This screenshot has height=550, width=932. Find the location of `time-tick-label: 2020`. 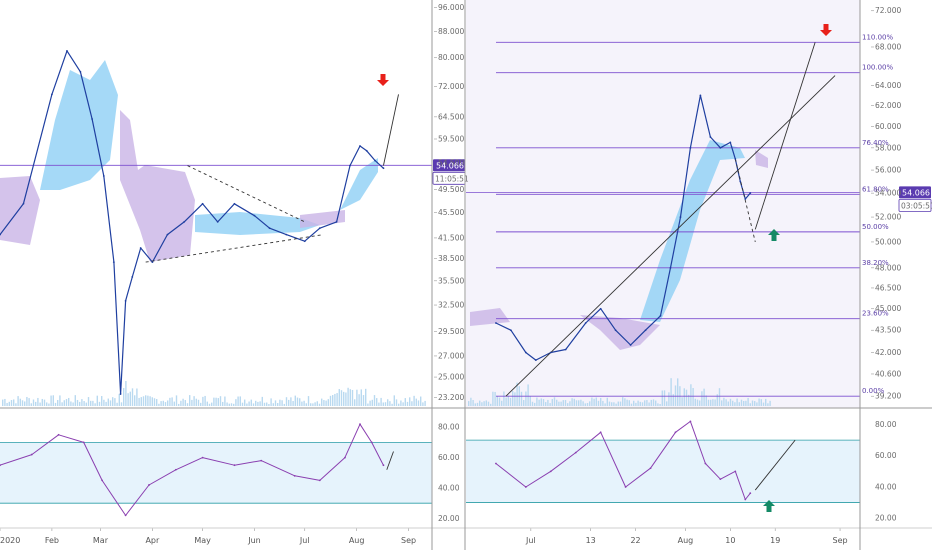

time-tick-label: 2020 is located at coordinates (10, 540).